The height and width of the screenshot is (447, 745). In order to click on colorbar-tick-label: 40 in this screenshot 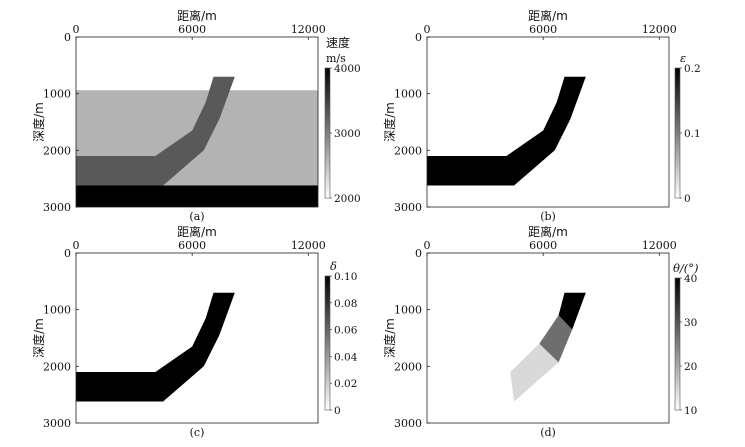, I will do `click(690, 279)`.